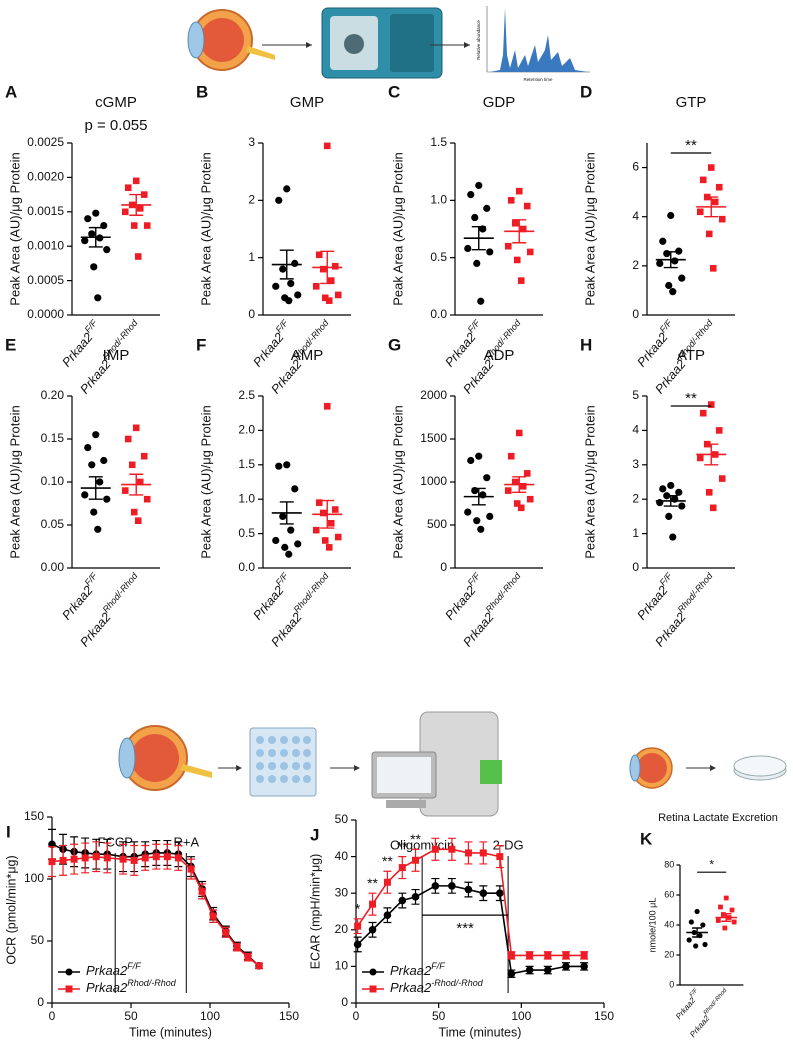 The image size is (793, 1047). I want to click on panel-letter: H, so click(586, 344).